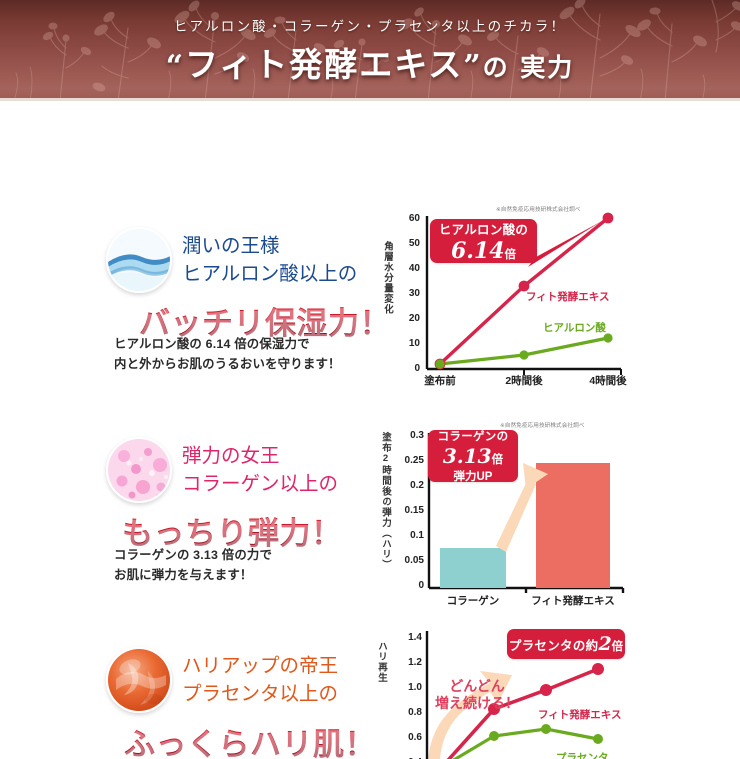  Describe the element at coordinates (483, 229) in the screenshot. I see `callout-line-1: ヒアルロン酸の` at that location.